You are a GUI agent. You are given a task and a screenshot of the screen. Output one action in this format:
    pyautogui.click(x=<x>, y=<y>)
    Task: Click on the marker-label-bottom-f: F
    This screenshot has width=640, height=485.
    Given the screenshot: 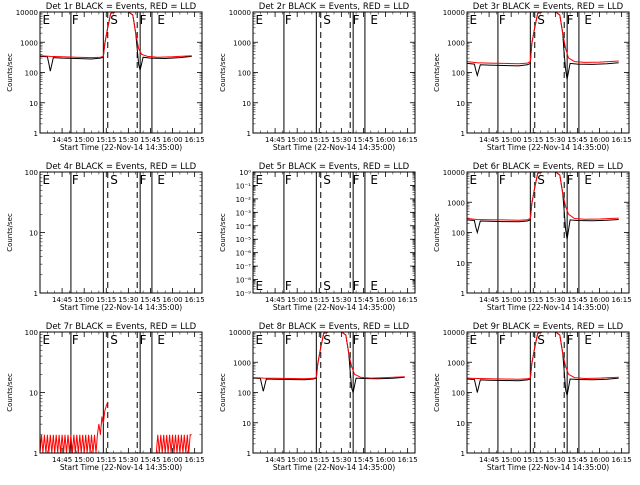 What is the action you would take?
    pyautogui.click(x=288, y=286)
    